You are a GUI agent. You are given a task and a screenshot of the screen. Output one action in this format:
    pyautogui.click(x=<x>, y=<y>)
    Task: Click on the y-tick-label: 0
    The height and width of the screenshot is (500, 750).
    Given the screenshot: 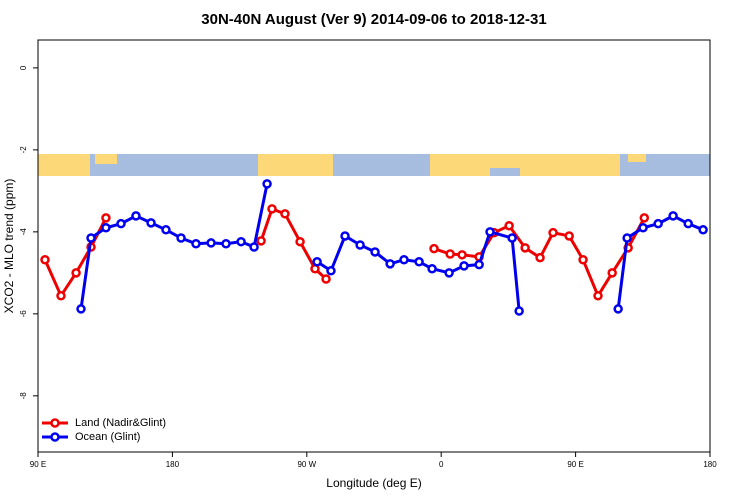 What is the action you would take?
    pyautogui.click(x=23, y=67)
    